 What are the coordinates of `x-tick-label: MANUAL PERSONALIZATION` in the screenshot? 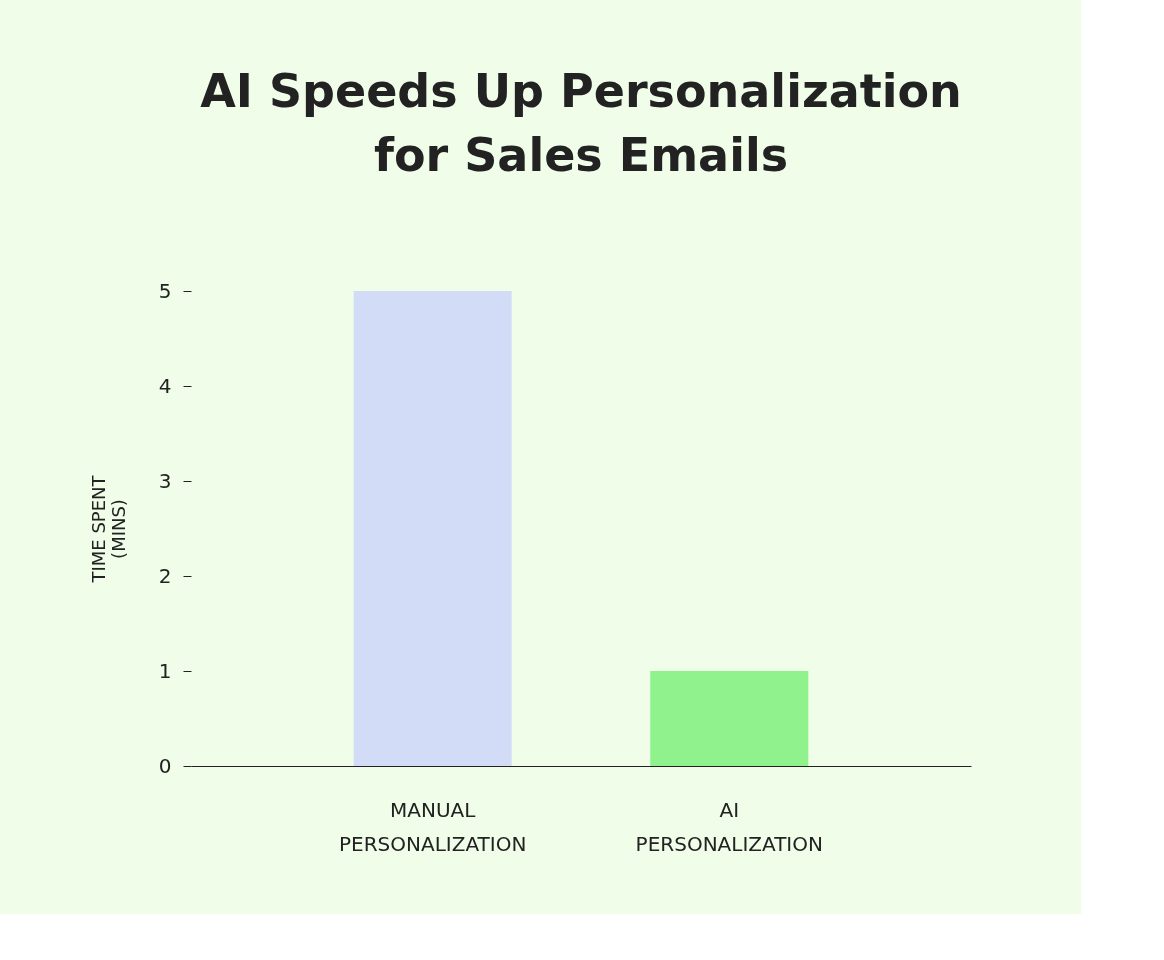 It's located at (433, 826).